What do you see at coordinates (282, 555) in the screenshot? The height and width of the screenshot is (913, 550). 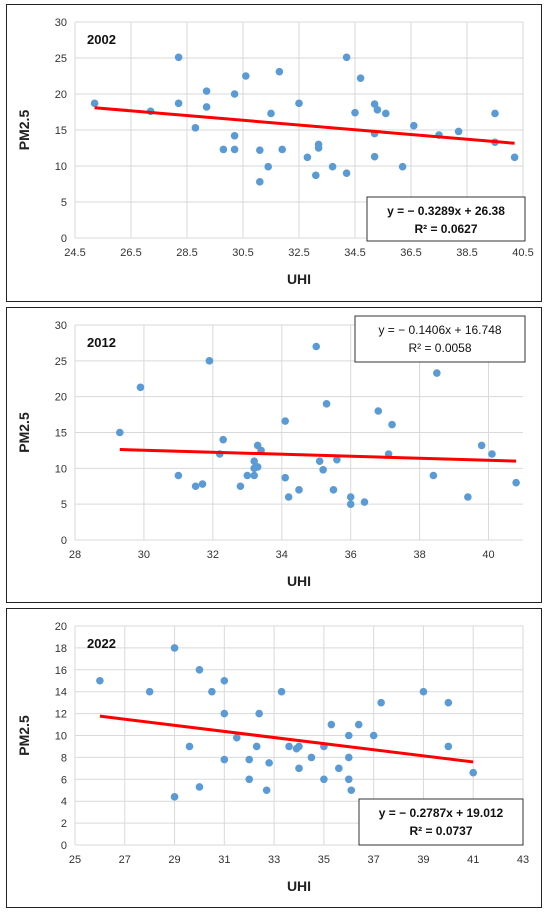 I see `x-tick-label: 34` at bounding box center [282, 555].